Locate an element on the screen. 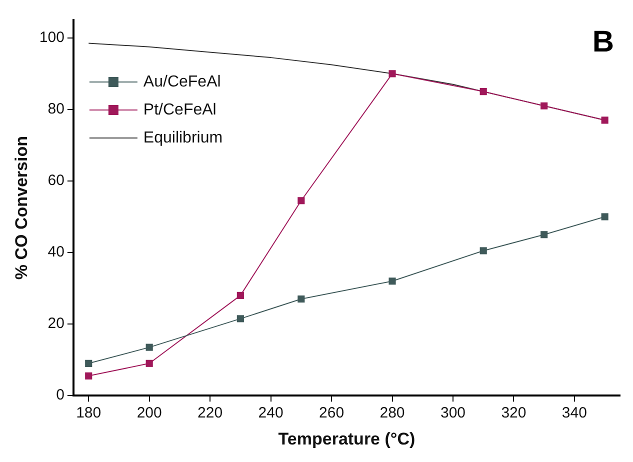 This screenshot has height=462, width=633. legend-label: Au/CeFeAl is located at coordinates (182, 81).